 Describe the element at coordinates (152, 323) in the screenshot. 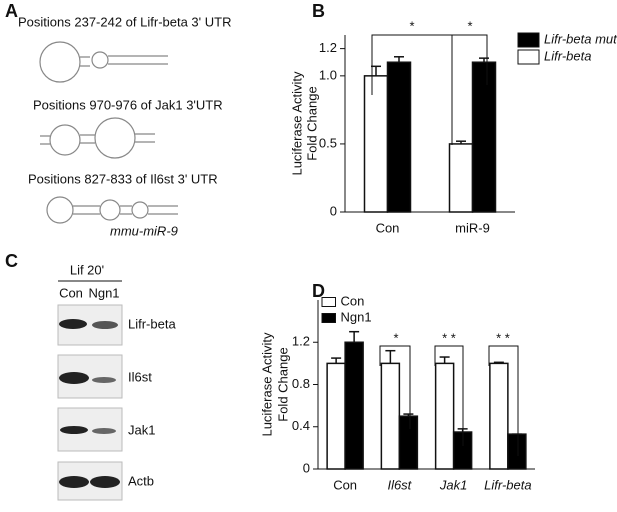

I see `protein-label: Lifr-beta` at that location.